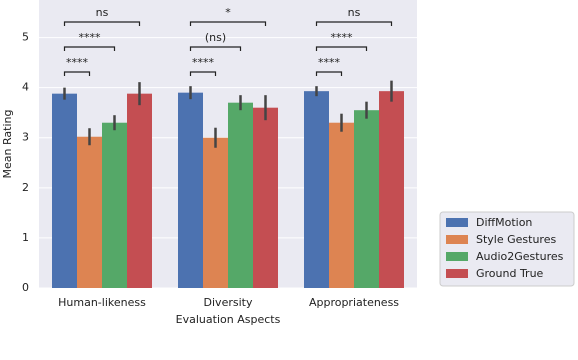 The width and height of the screenshot is (578, 360). Describe the element at coordinates (25, 137) in the screenshot. I see `y-tick-label: 3` at that location.